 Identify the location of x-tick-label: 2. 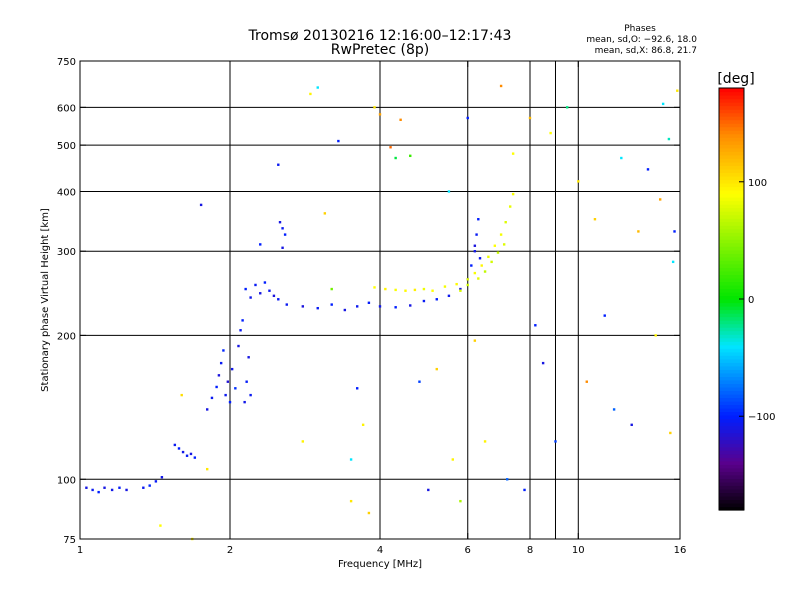
(230, 550).